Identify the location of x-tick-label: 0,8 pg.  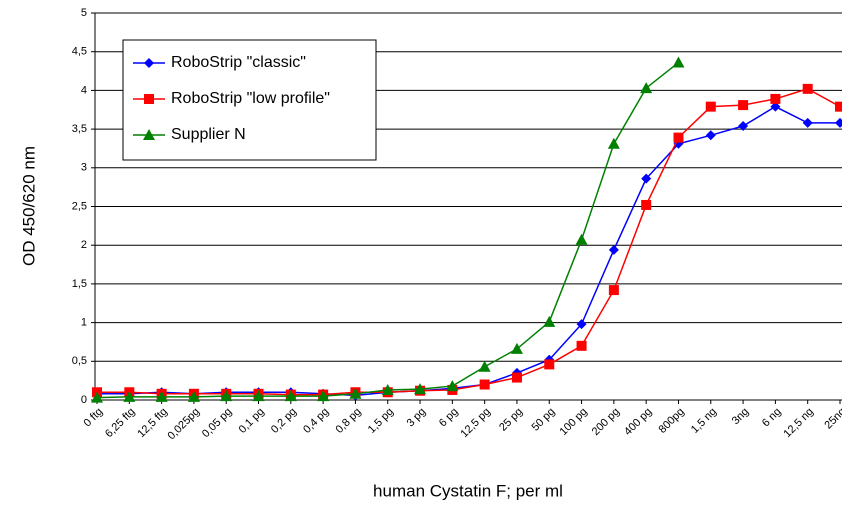
(348, 421).